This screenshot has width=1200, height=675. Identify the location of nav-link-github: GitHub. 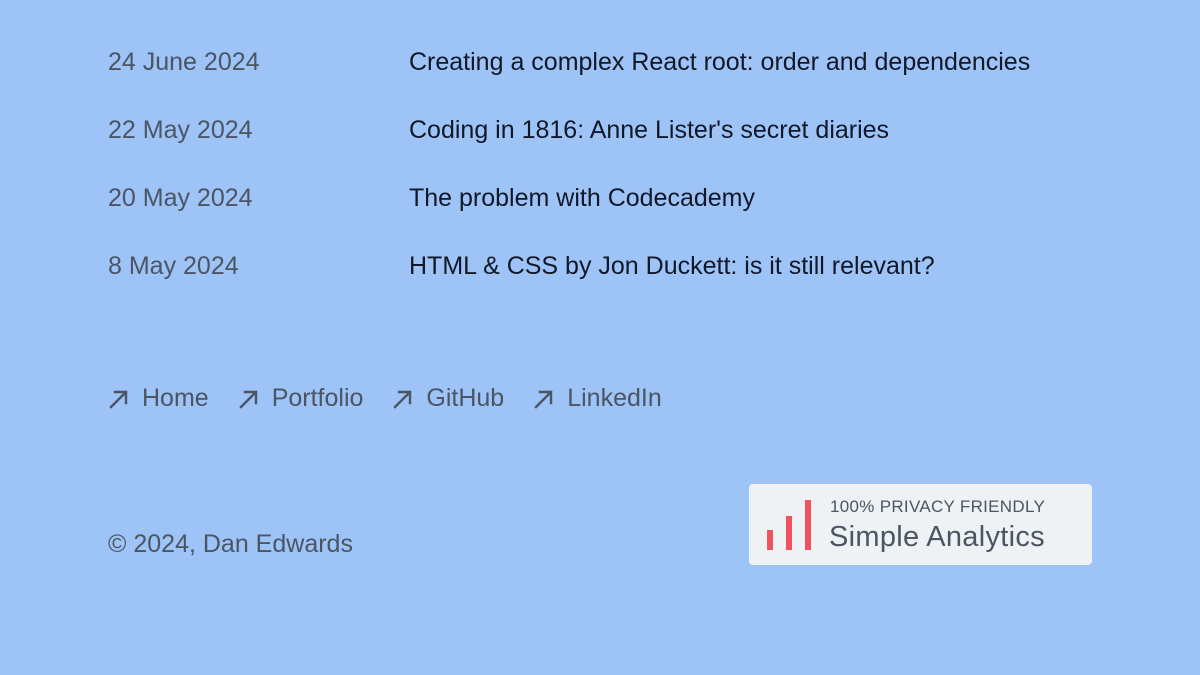
(447, 398).